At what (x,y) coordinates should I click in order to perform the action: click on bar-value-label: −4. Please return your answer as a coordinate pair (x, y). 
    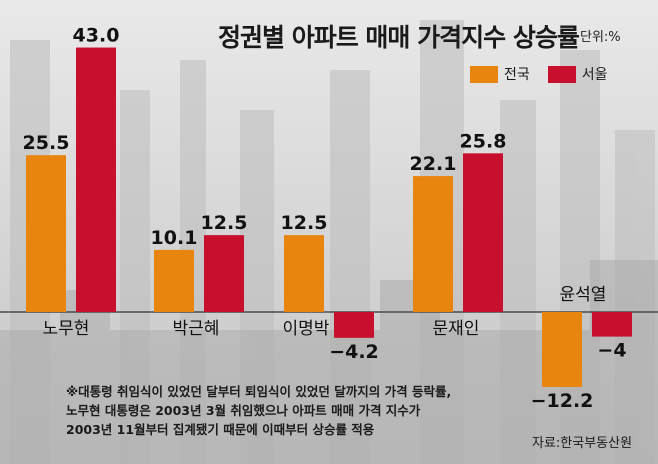
    Looking at the image, I should click on (611, 351).